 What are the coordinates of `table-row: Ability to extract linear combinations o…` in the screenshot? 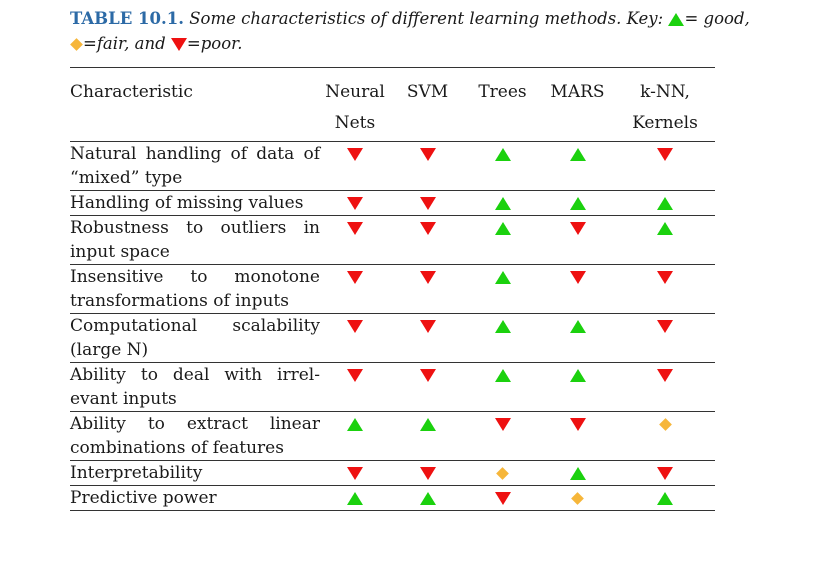 It's located at (392, 436).